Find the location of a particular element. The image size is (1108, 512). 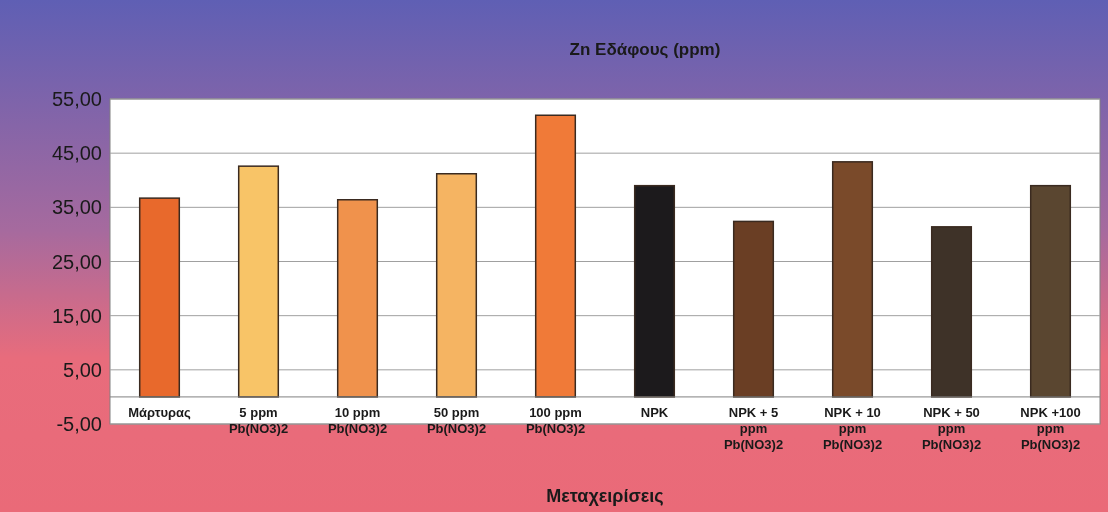

x-tick-label: NPK + 10 ppm Pb(NO3)2 is located at coordinates (852, 428).